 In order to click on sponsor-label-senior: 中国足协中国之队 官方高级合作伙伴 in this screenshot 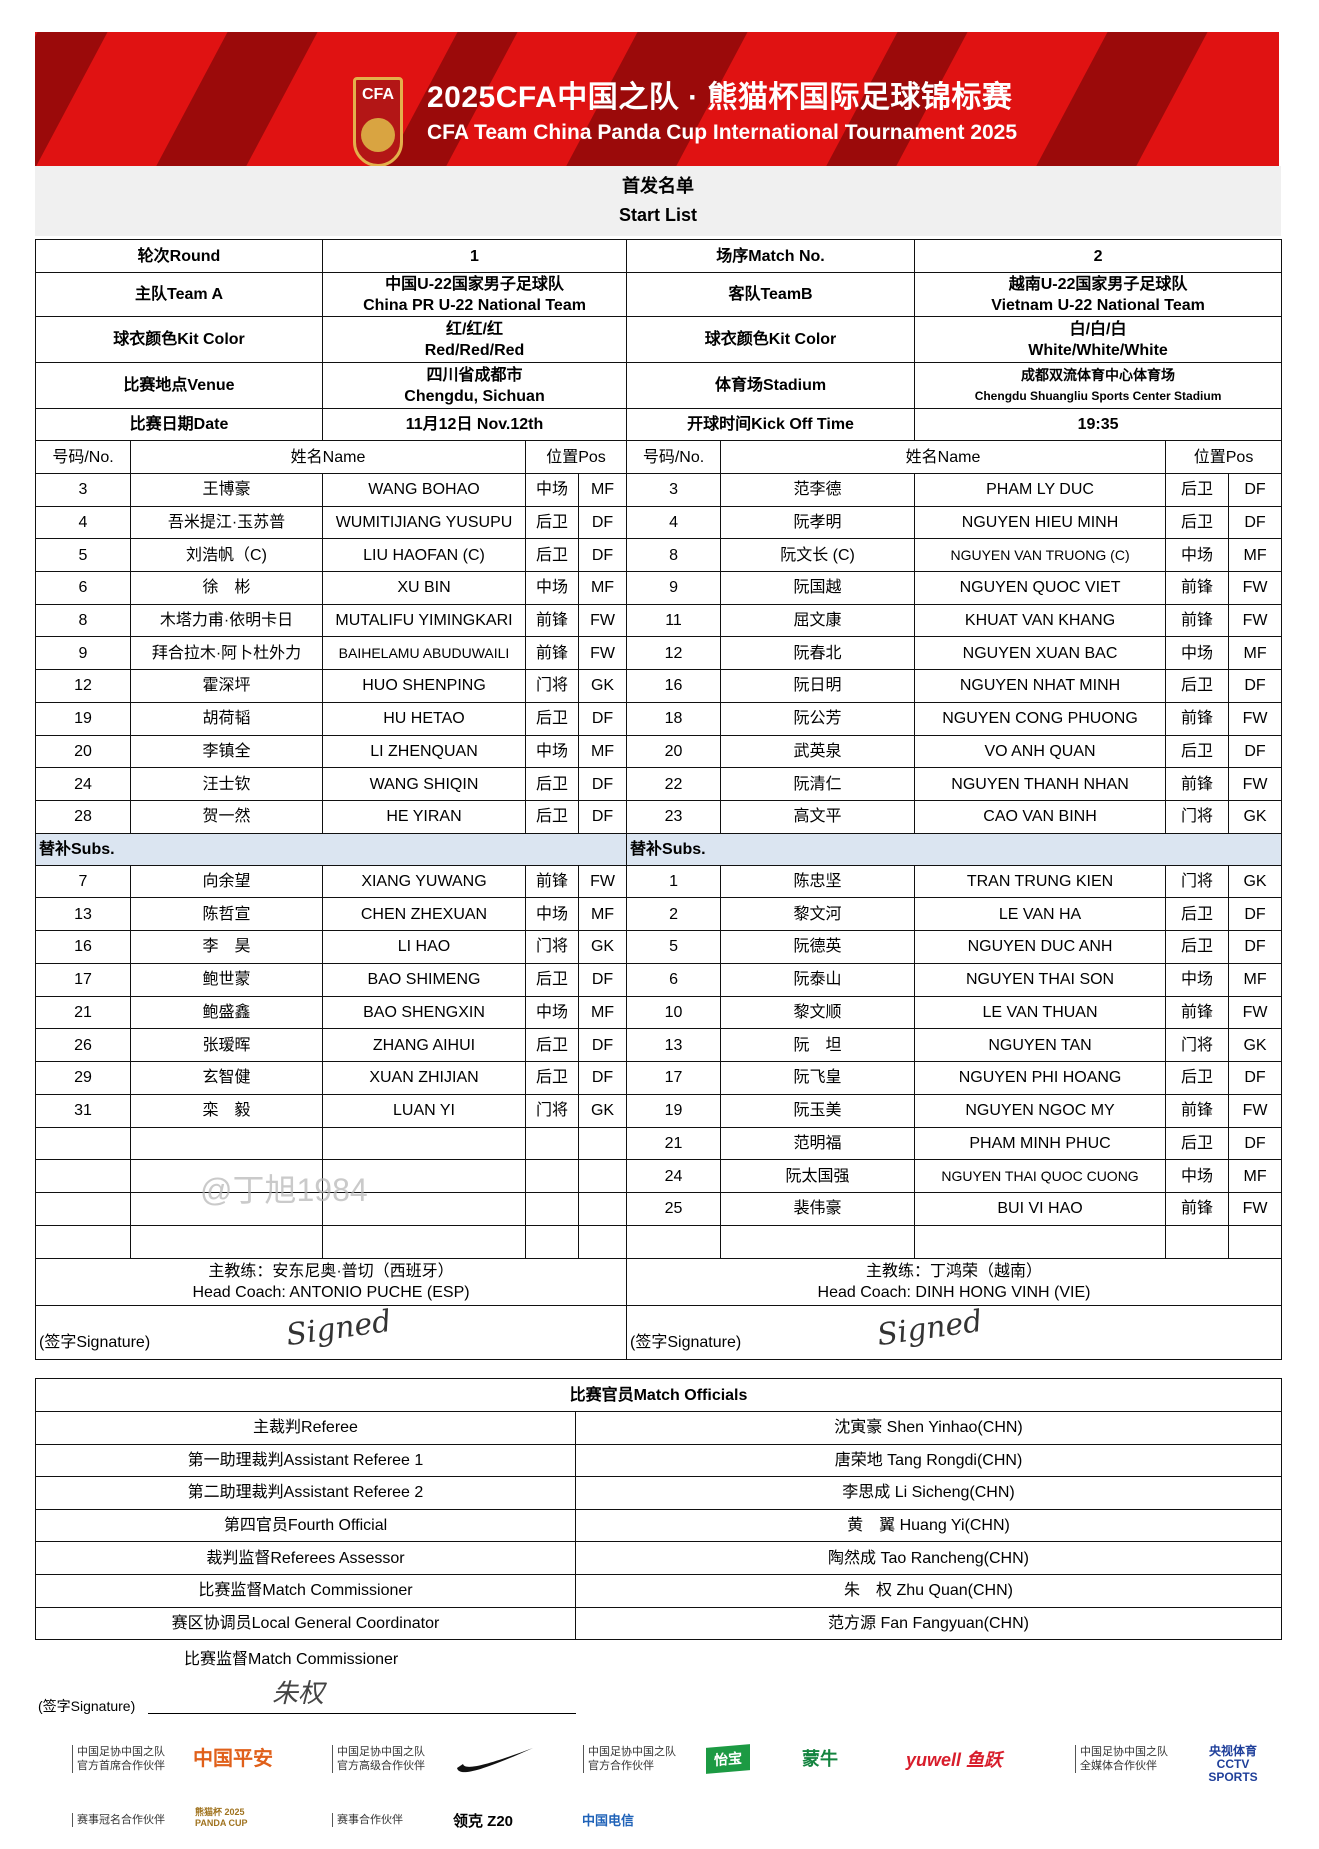, I will do `click(378, 1759)`.